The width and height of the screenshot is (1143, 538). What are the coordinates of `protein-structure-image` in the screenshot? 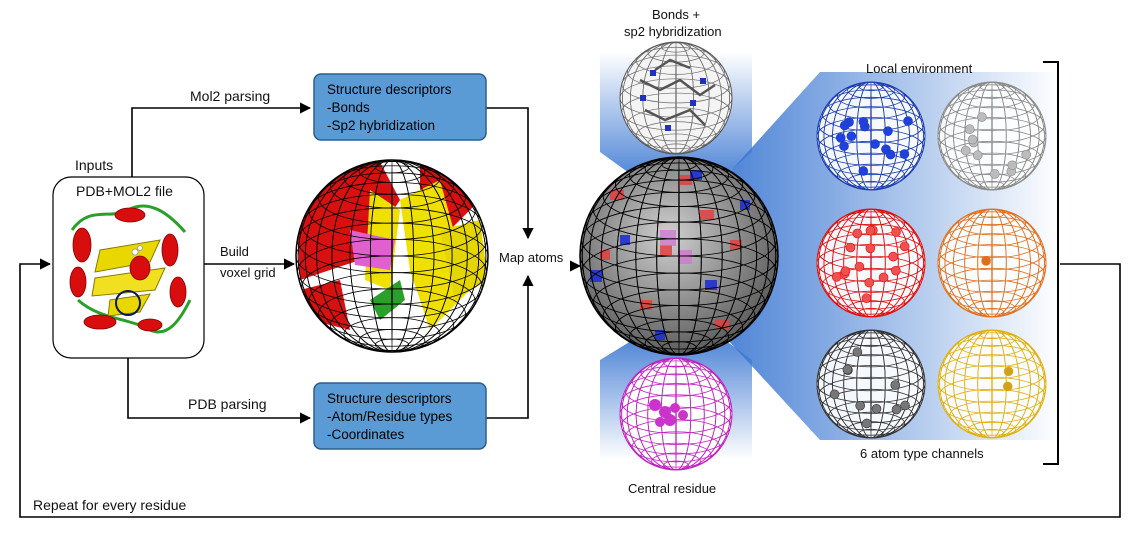 It's located at (130, 269).